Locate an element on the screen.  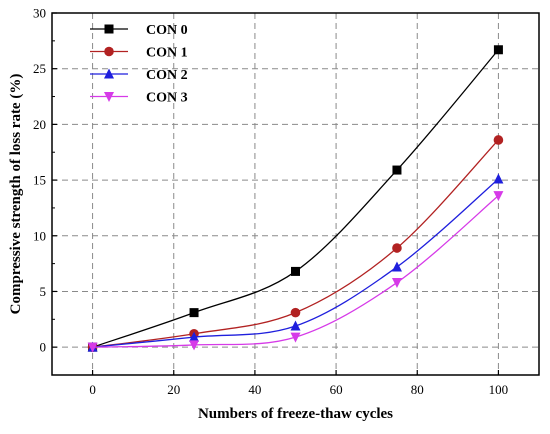
legend-label: CON 2 is located at coordinates (167, 75).